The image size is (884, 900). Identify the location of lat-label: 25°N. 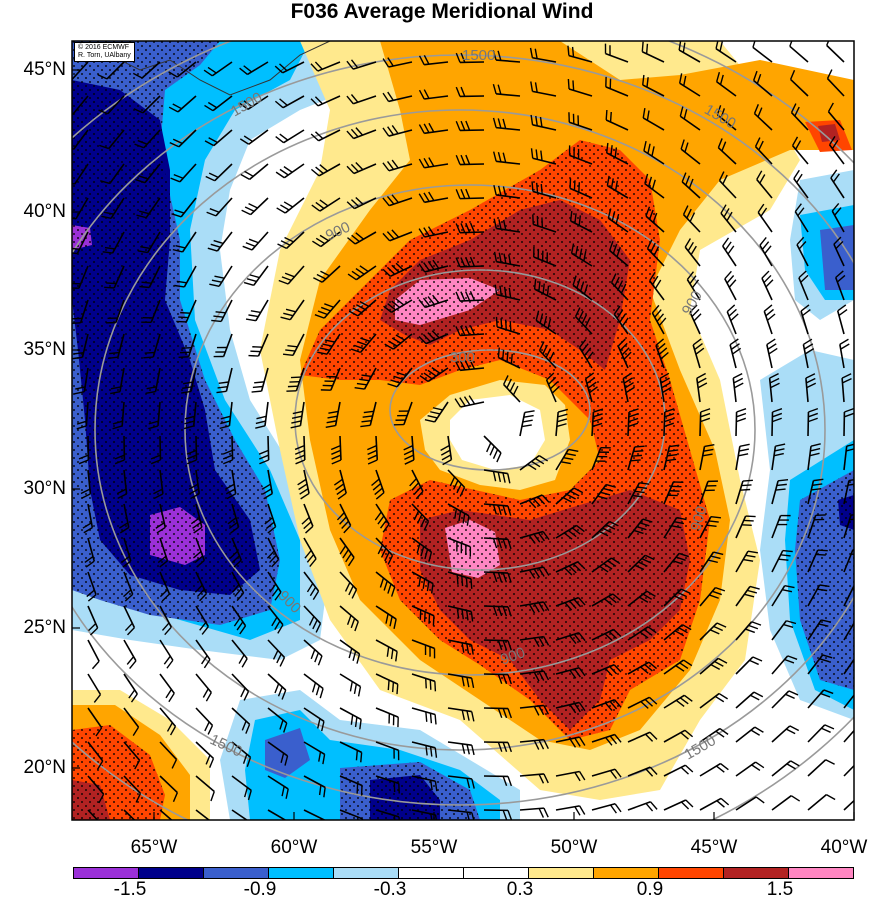
(44, 627).